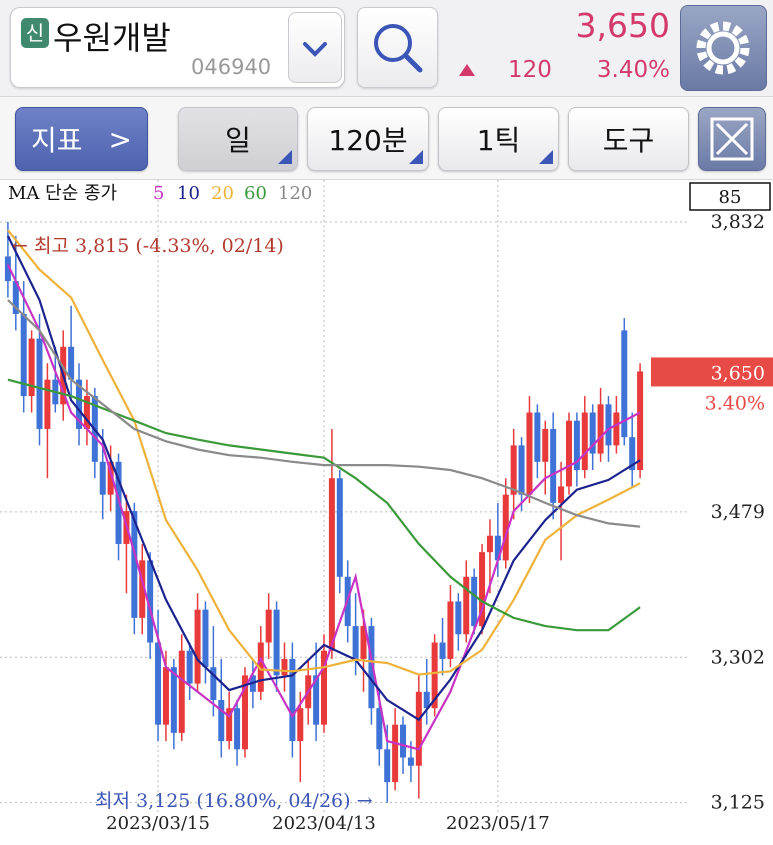 The image size is (773, 845). What do you see at coordinates (62, 193) in the screenshot?
I see `legend-title: MA 단순 종가` at bounding box center [62, 193].